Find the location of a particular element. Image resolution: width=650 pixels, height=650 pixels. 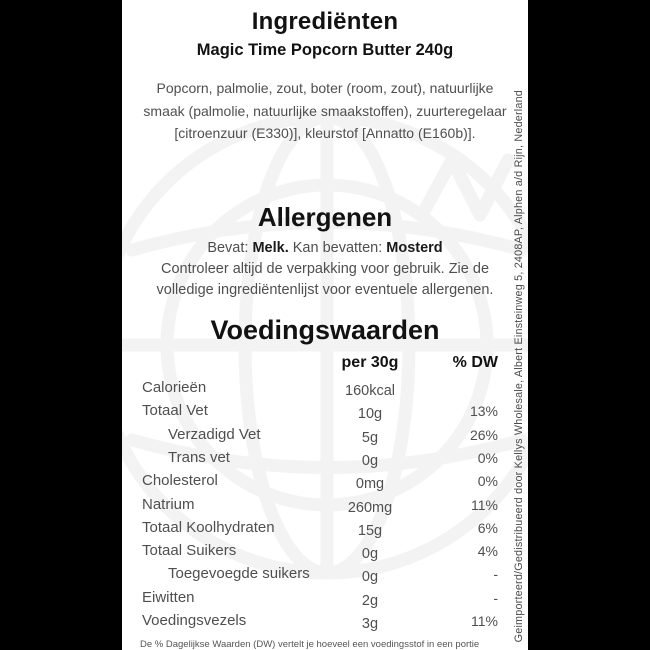

row-label: Calorieën is located at coordinates (174, 388).